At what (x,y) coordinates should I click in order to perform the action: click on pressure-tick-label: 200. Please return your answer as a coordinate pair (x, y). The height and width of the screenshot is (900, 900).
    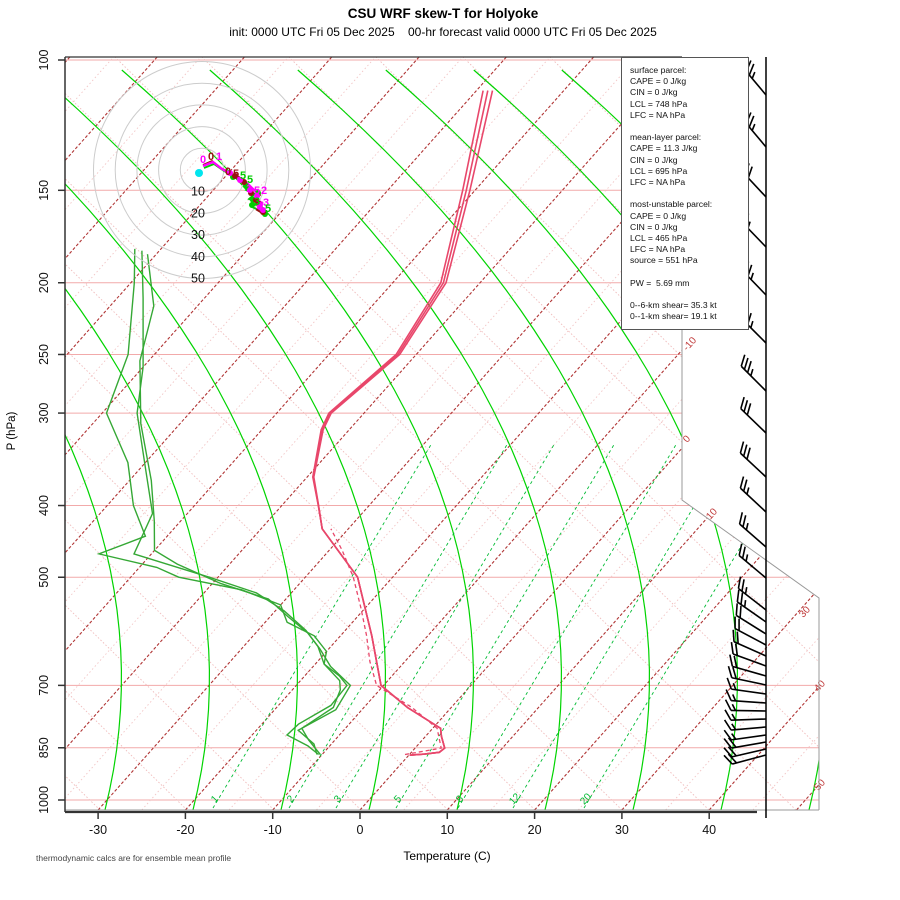
    Looking at the image, I should click on (44, 282).